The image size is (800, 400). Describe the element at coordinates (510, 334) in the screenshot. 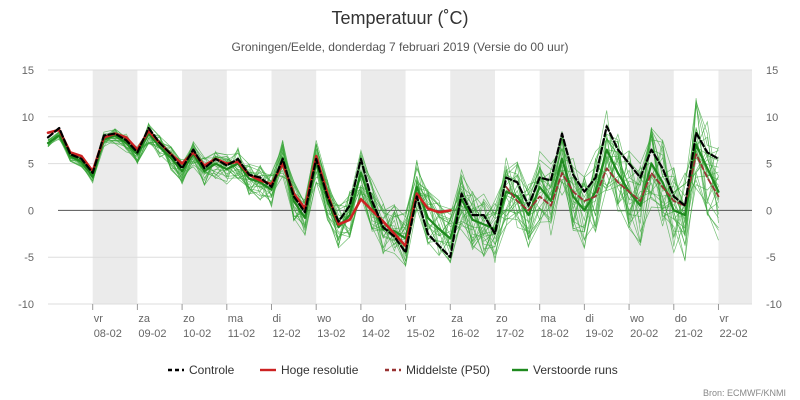

I see `x-tick-date: 17-02` at that location.